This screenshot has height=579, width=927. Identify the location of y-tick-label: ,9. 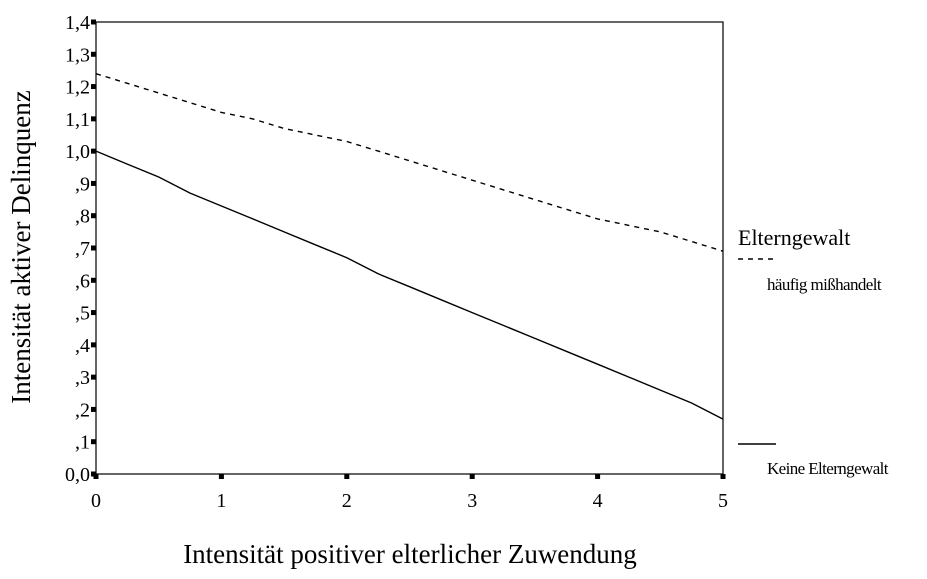
(82, 184).